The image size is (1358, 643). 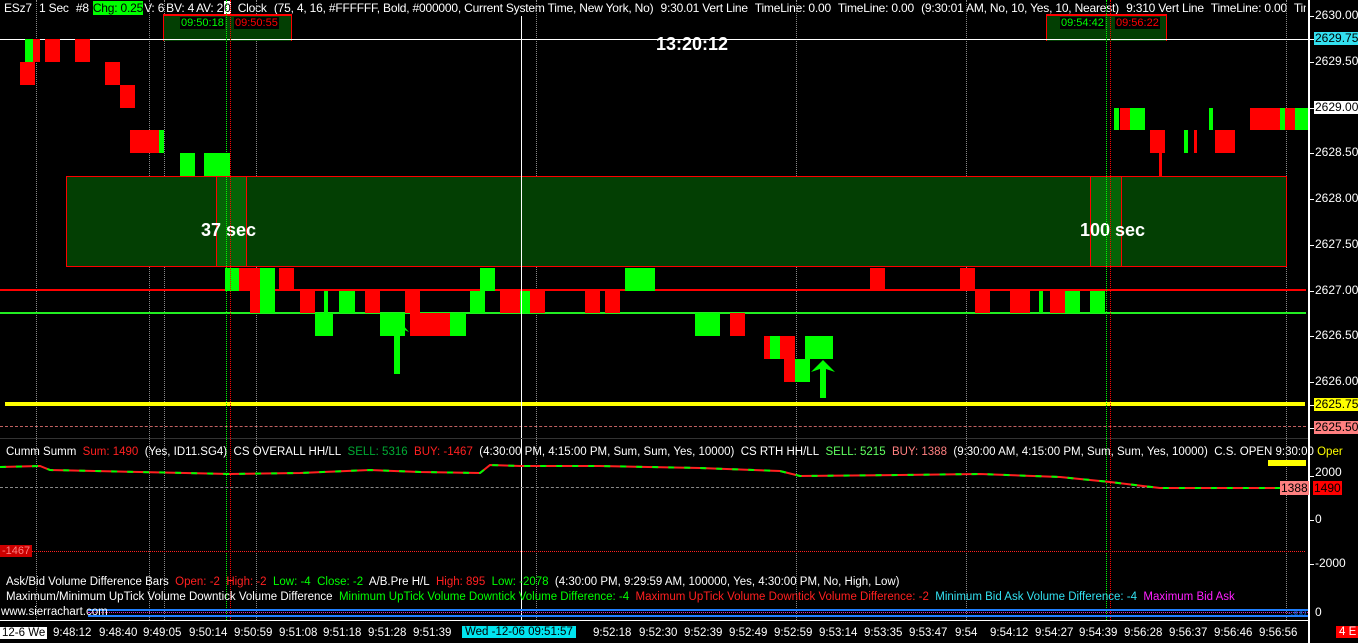 What do you see at coordinates (1318, 519) in the screenshot?
I see `axis-label: 0` at bounding box center [1318, 519].